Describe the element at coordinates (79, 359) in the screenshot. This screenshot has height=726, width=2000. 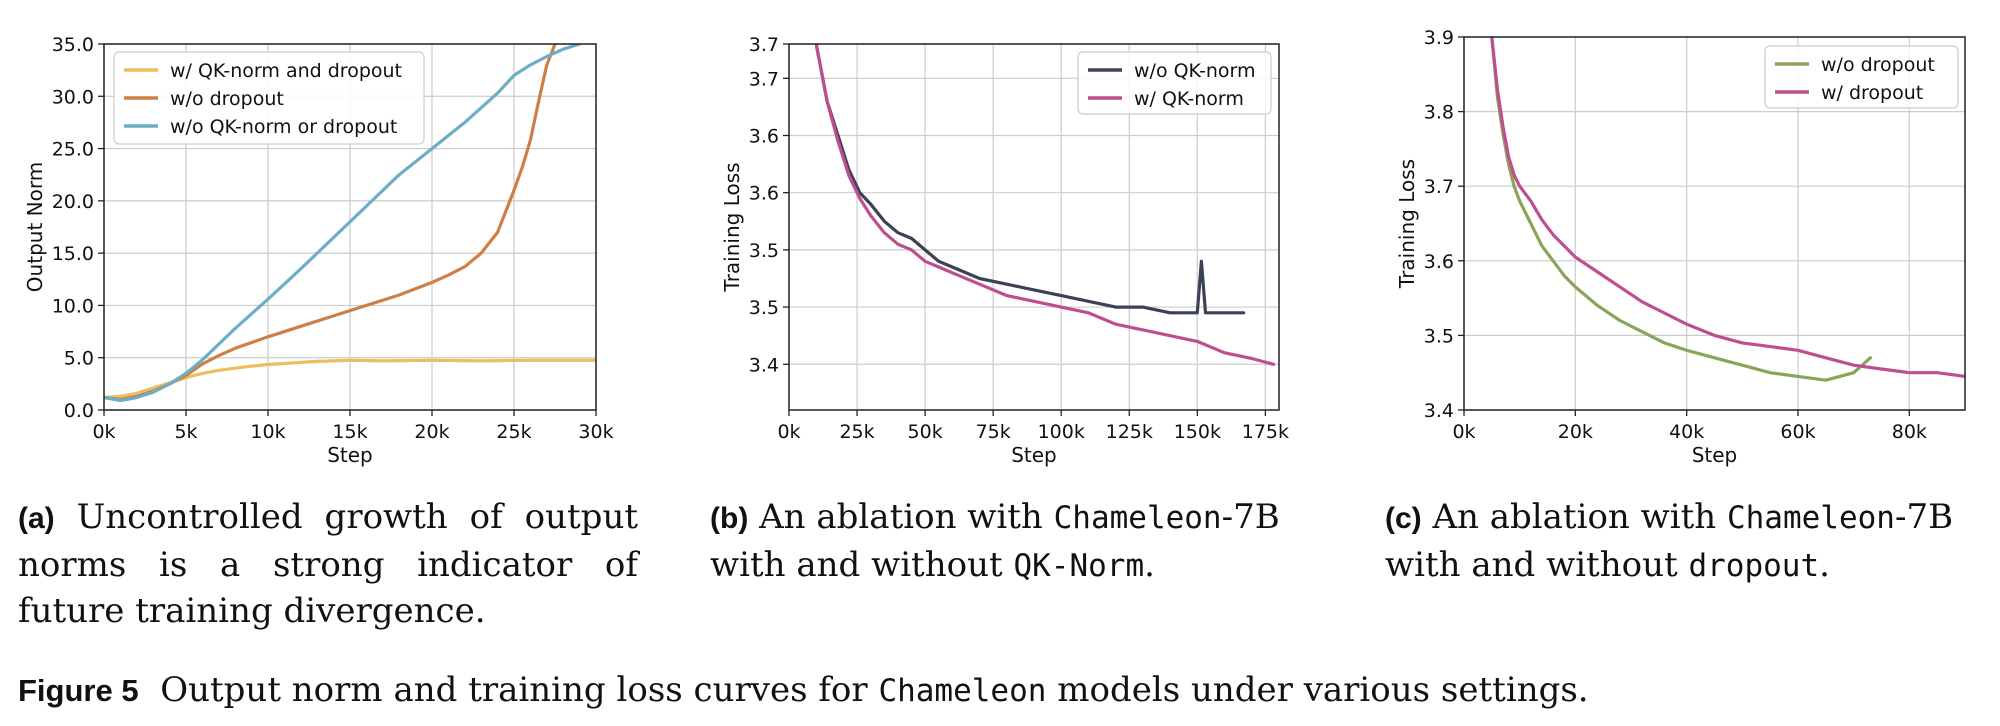
I see `y-tick-label: 5.0` at that location.